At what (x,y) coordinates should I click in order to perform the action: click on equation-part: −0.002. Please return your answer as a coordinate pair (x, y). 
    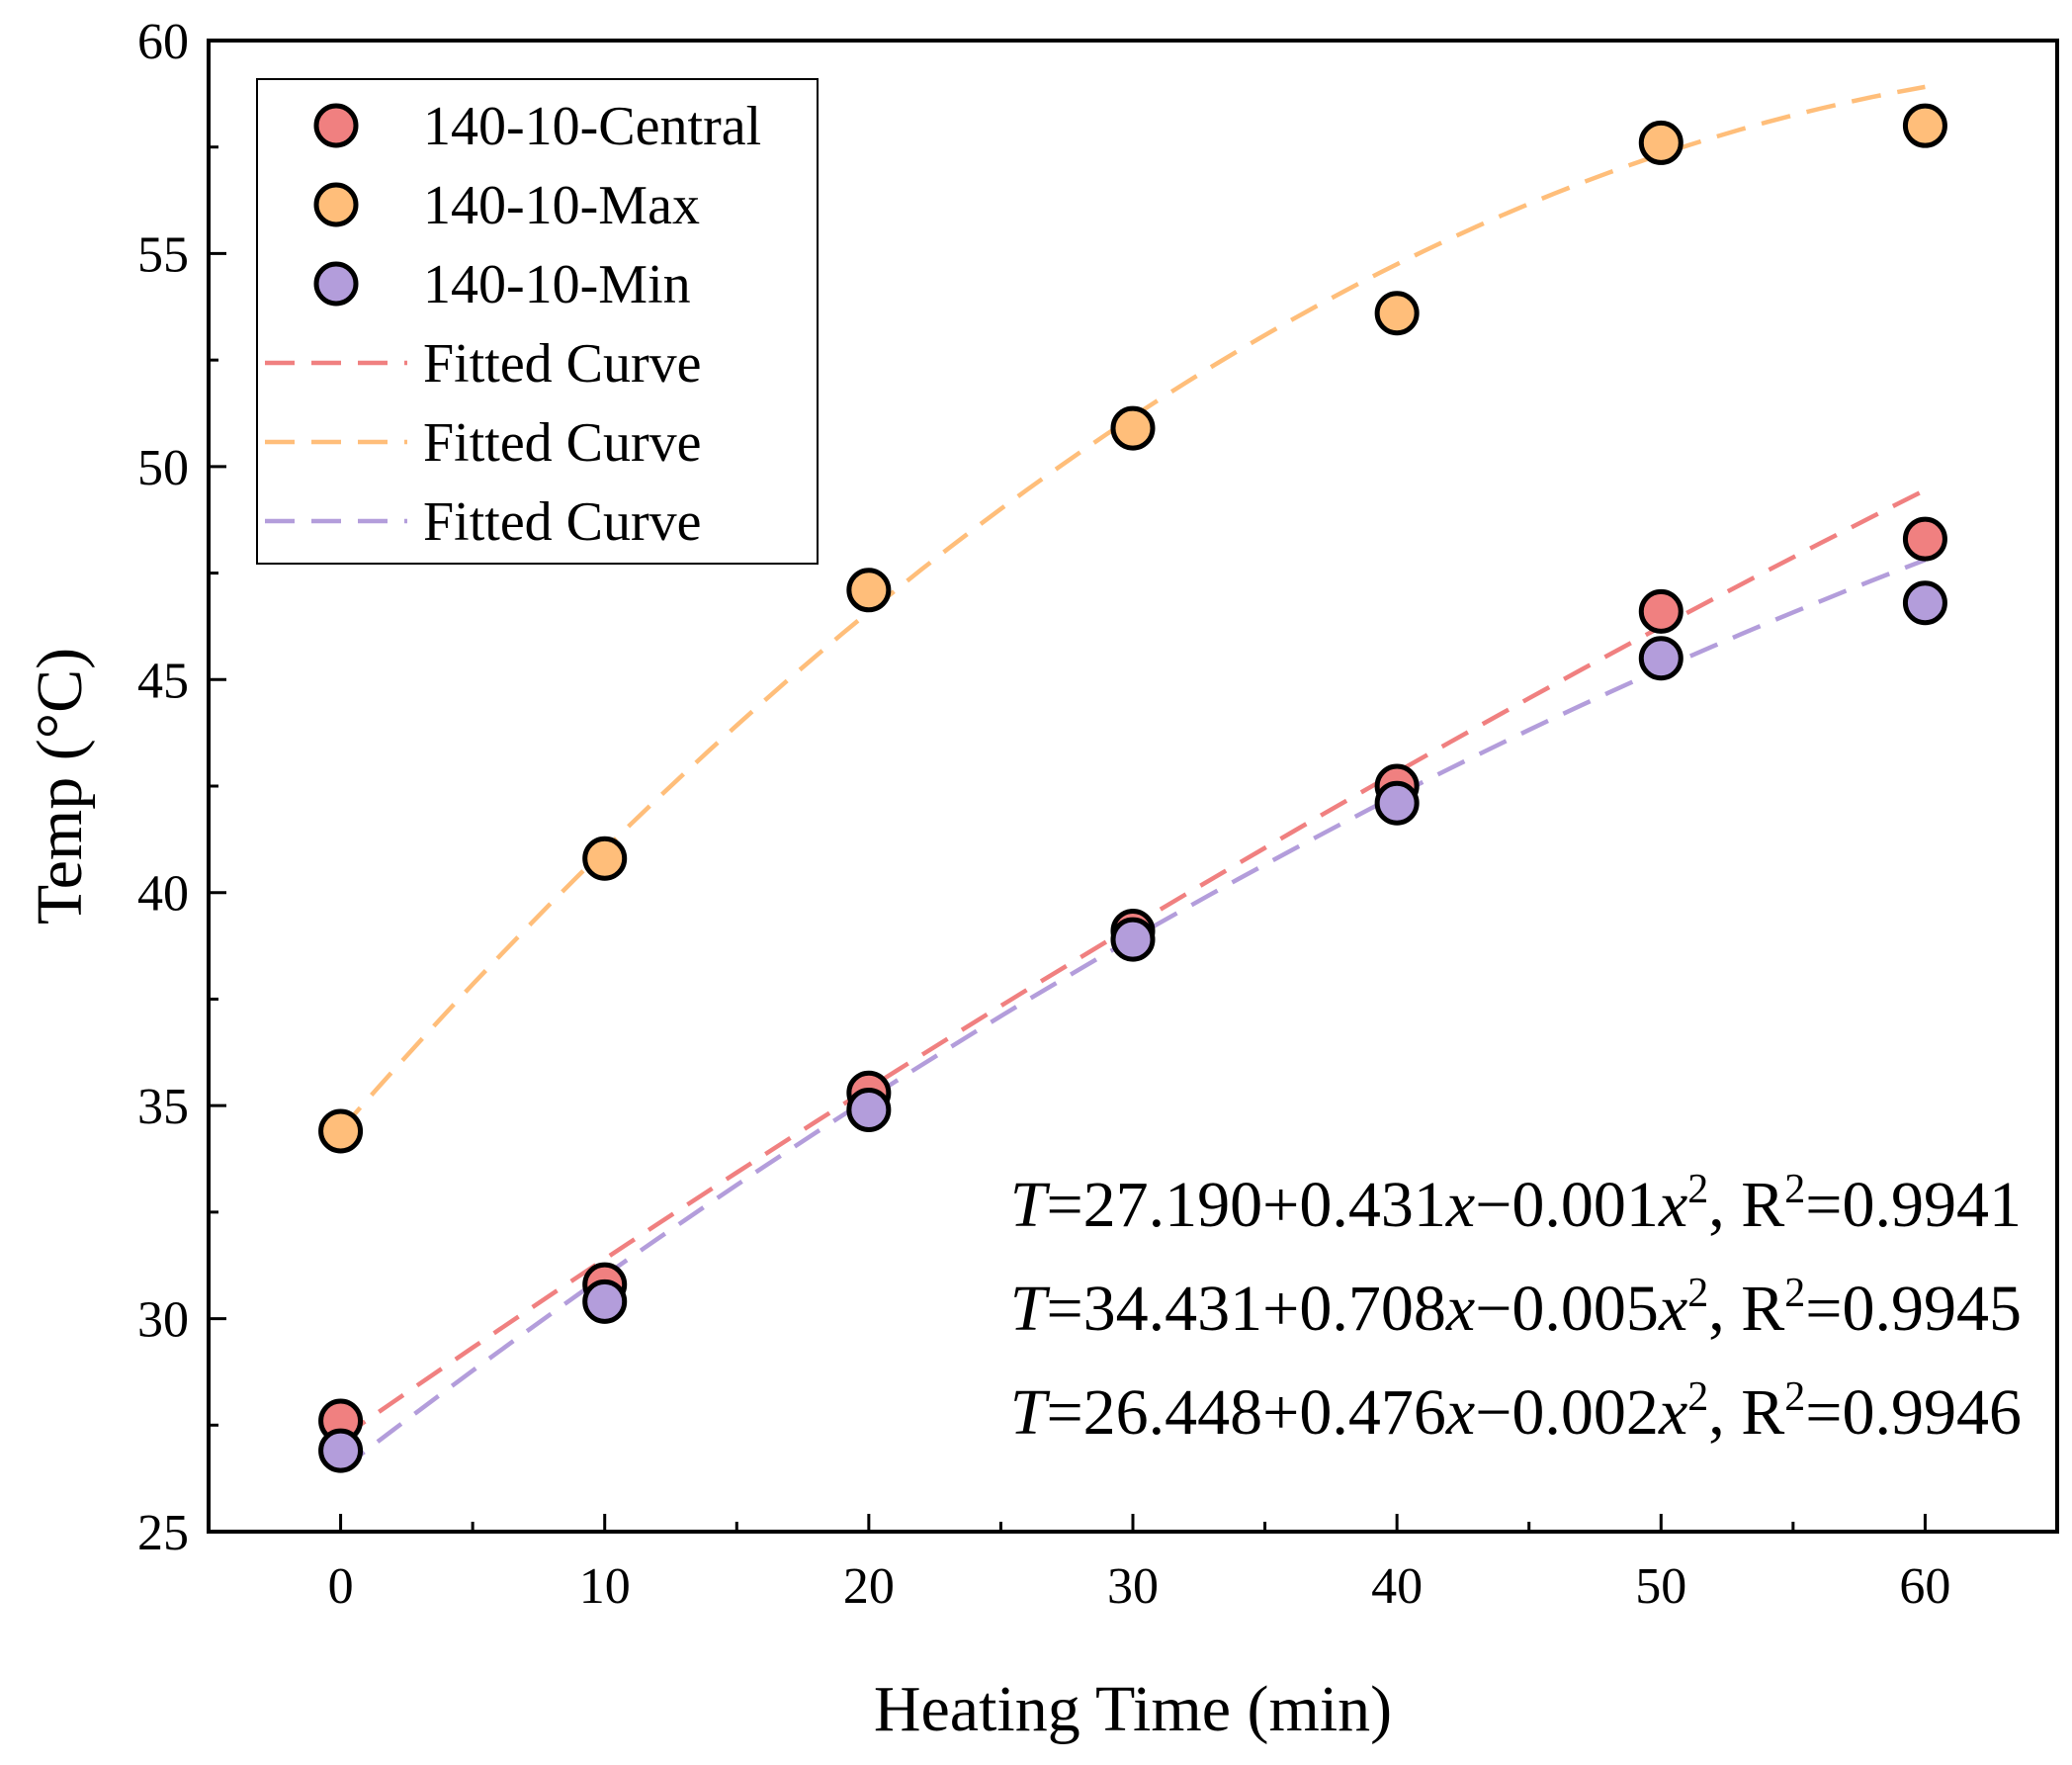
    Looking at the image, I should click on (1567, 1412).